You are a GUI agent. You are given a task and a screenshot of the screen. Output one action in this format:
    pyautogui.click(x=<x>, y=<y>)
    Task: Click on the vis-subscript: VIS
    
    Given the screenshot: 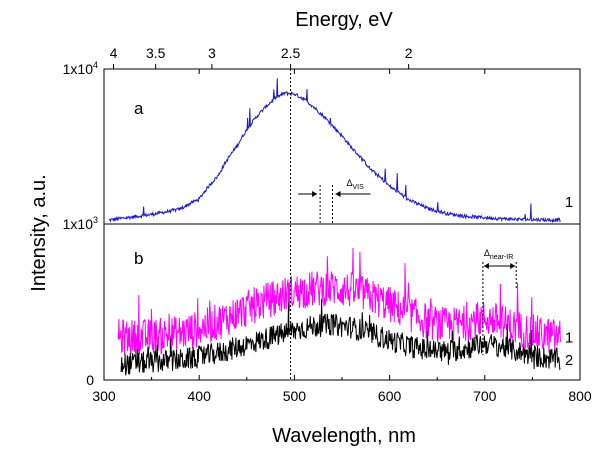 What is the action you would take?
    pyautogui.click(x=358, y=187)
    